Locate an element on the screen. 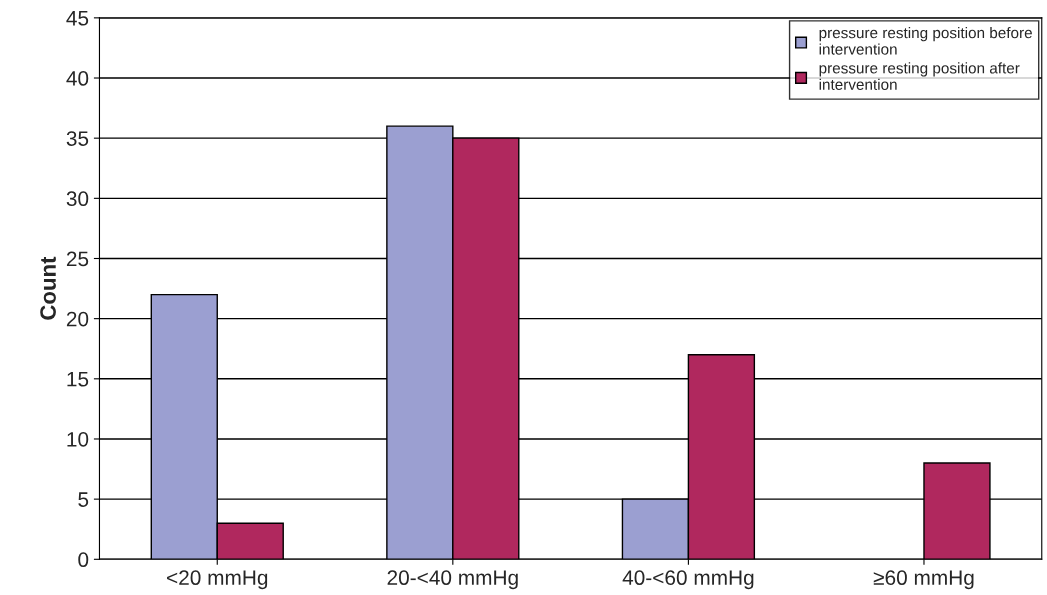 The image size is (1047, 595). y-tick-label: 5 is located at coordinates (83, 499).